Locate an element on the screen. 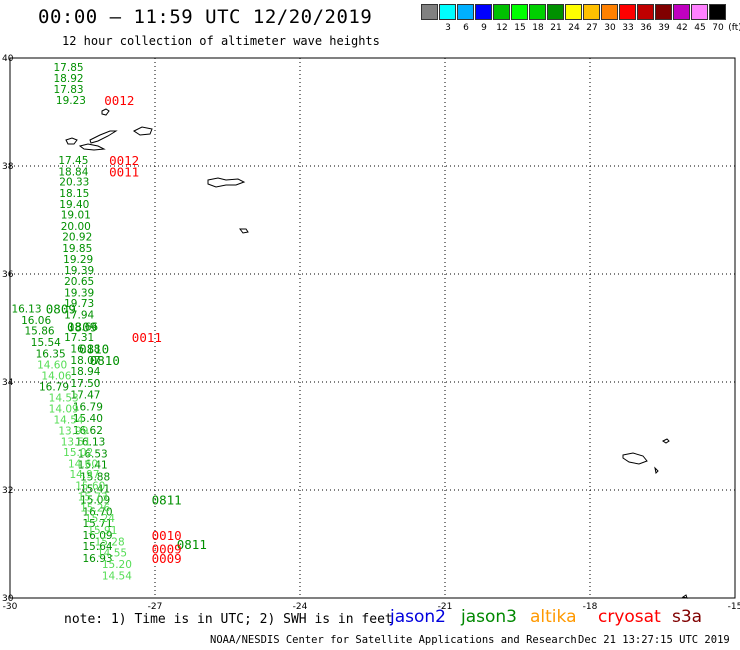 Image resolution: width=740 pixels, height=650 pixels. legend-label: 9 is located at coordinates (484, 28).